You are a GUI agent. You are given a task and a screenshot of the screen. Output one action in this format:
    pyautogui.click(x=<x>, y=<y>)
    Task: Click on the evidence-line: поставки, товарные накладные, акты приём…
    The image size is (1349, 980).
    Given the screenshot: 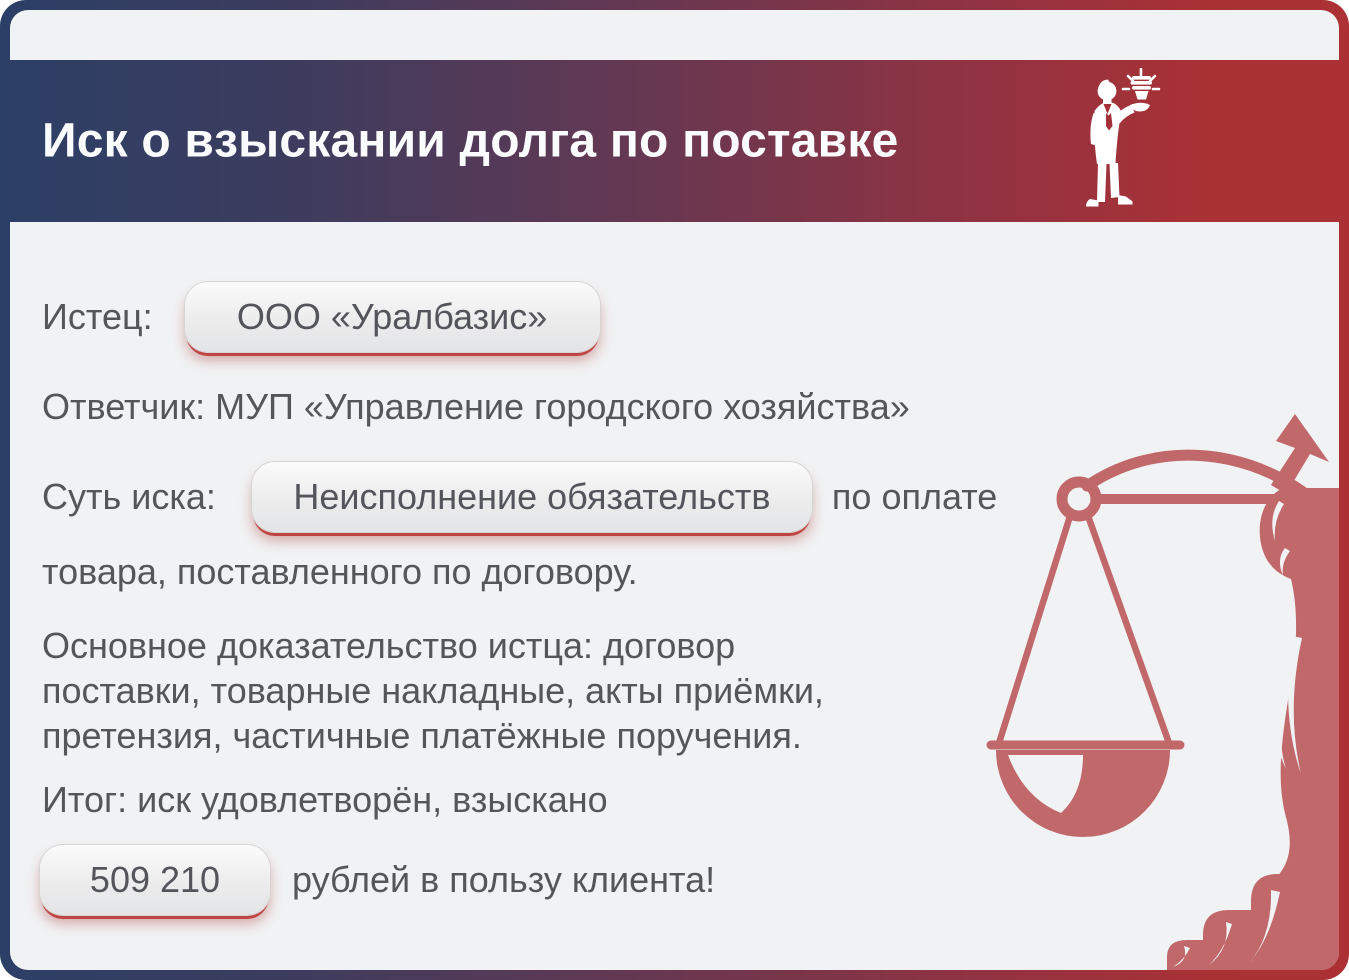 What is the action you would take?
    pyautogui.click(x=433, y=690)
    